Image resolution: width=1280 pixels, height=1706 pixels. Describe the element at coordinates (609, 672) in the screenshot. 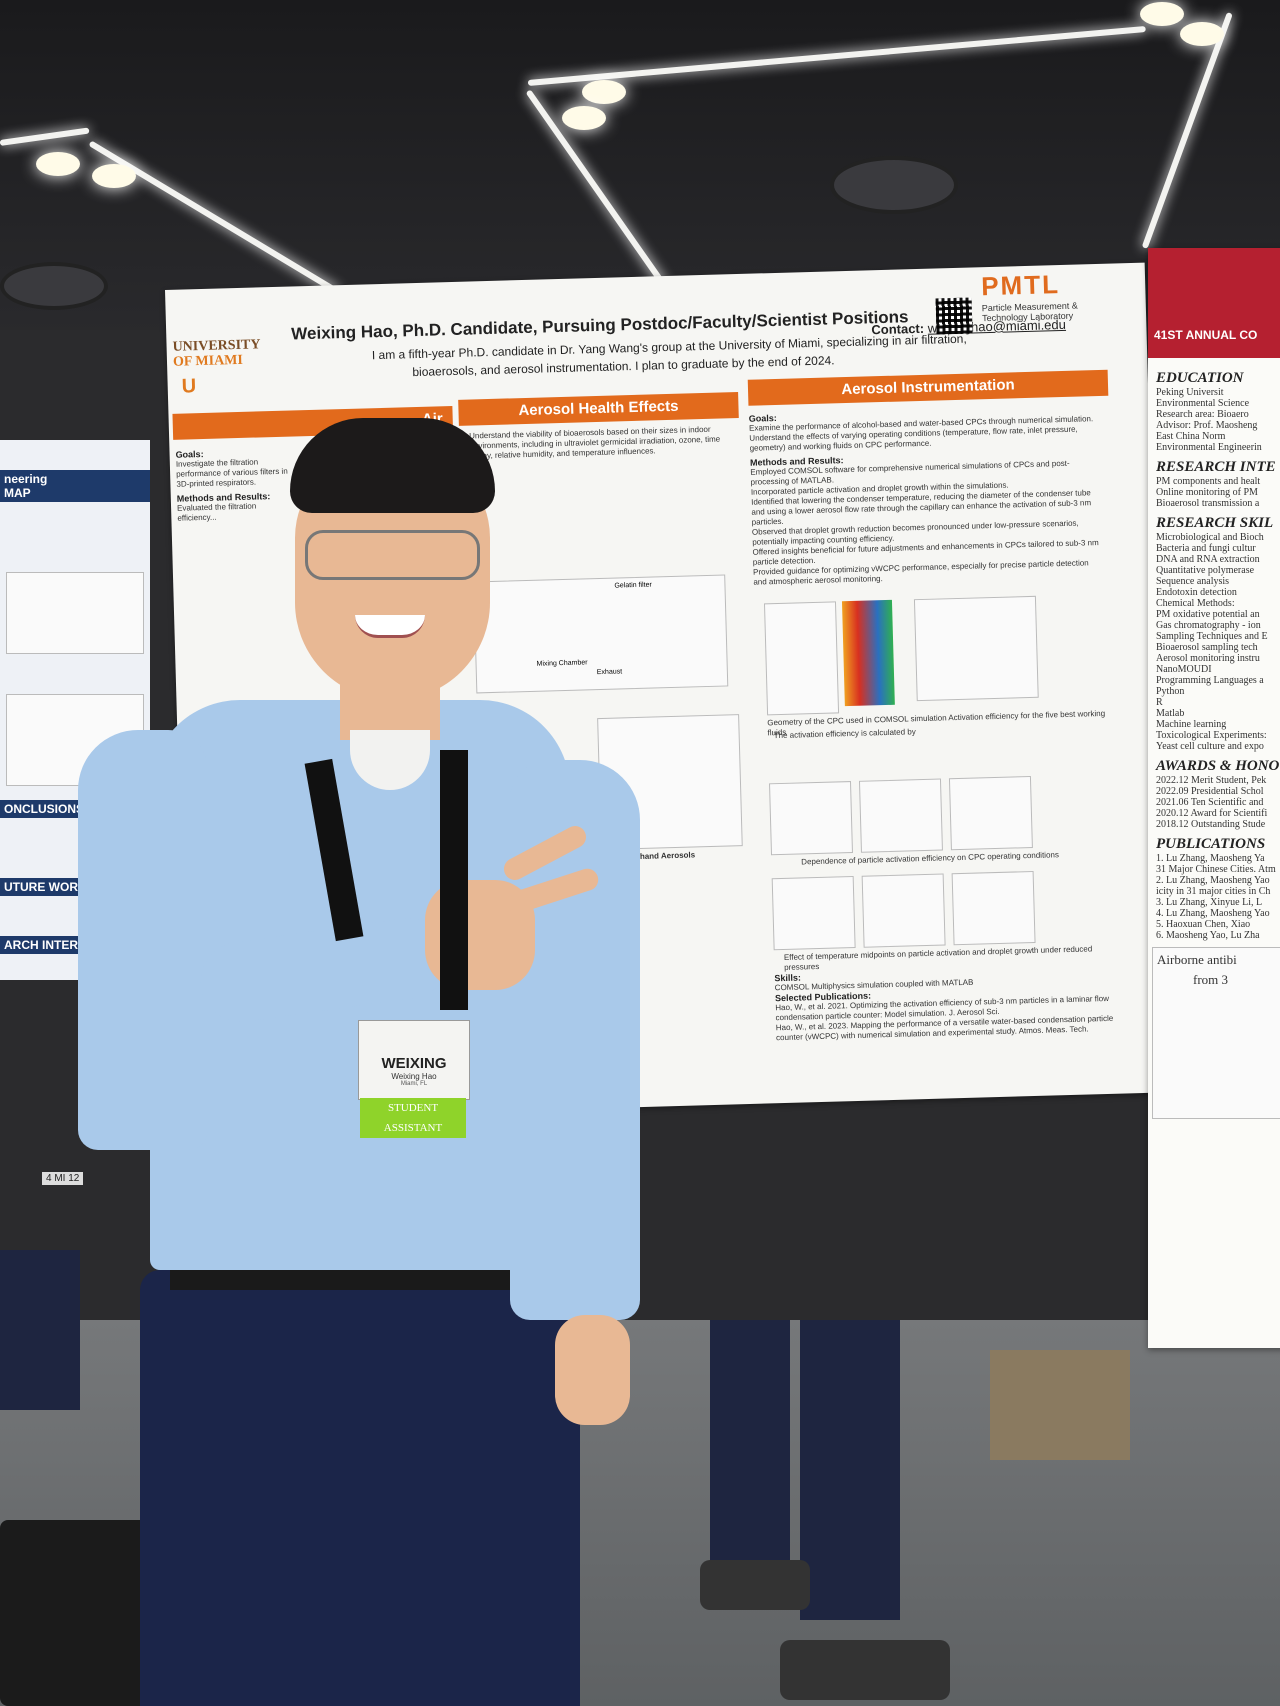

I see `setup-label-exhaust: Exhaust` at that location.